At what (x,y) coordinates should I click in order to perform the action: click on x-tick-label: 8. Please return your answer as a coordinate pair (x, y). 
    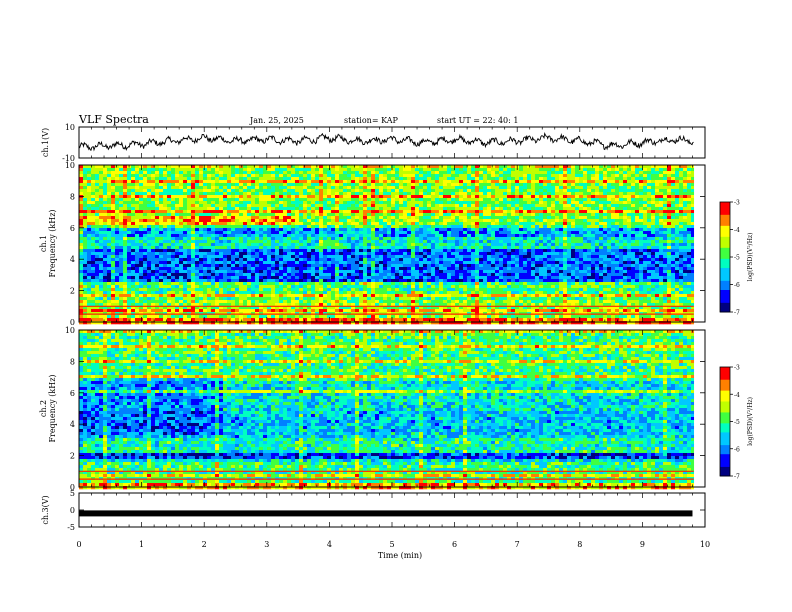
    Looking at the image, I should click on (579, 544).